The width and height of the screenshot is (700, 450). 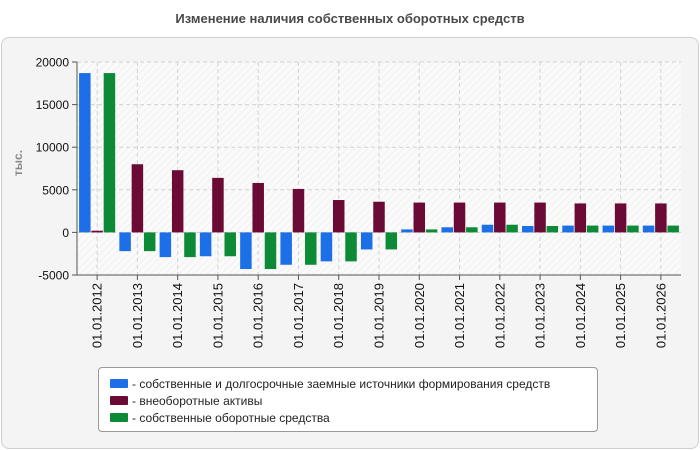 I want to click on x-tick-label: 01.01.2023, so click(x=540, y=315).